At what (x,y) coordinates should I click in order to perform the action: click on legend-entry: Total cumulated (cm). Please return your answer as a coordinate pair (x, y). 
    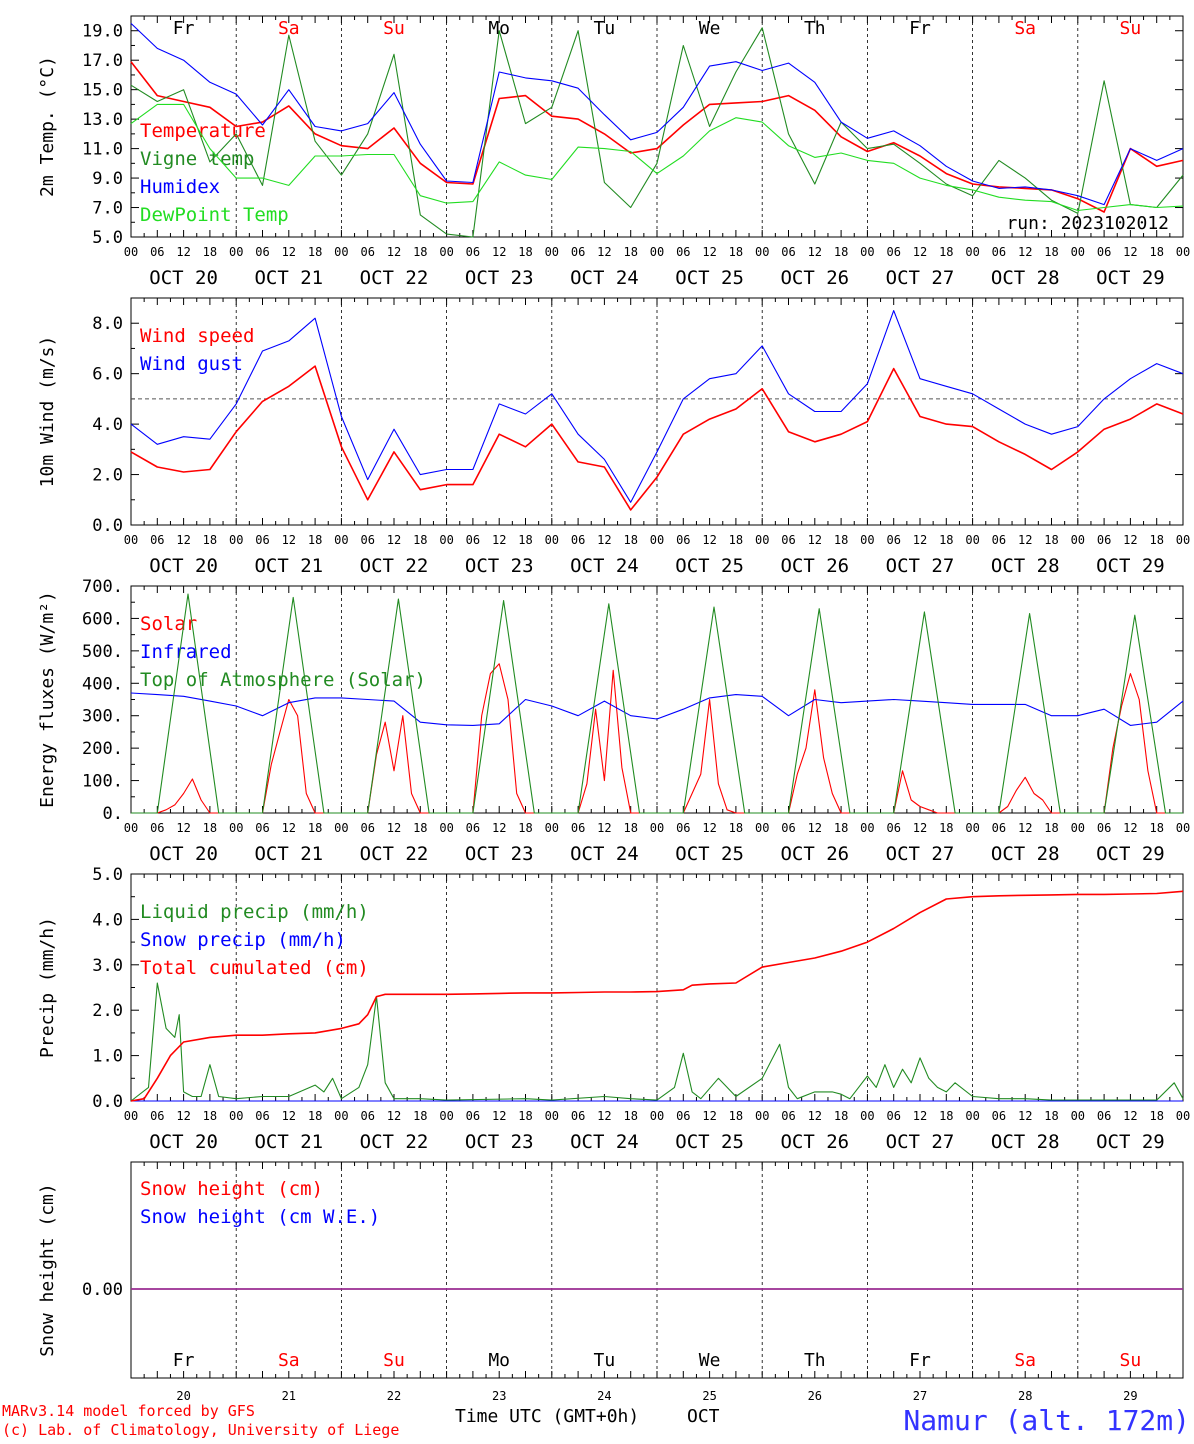
    Looking at the image, I should click on (254, 968).